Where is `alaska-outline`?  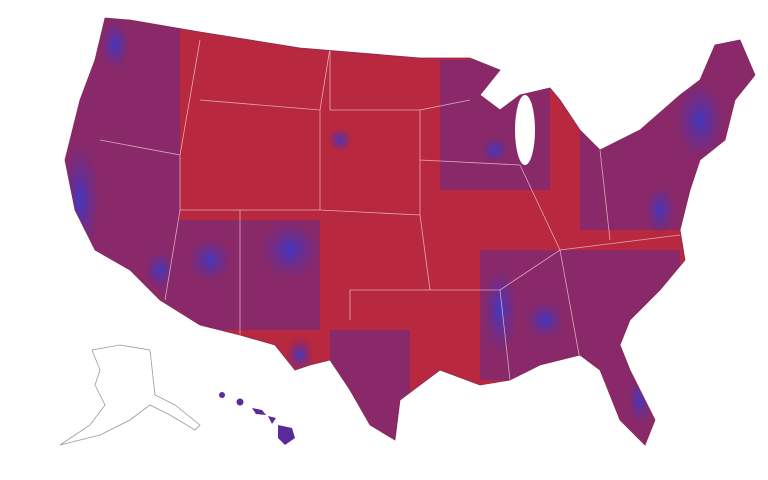
alaska-outline is located at coordinates (130, 395).